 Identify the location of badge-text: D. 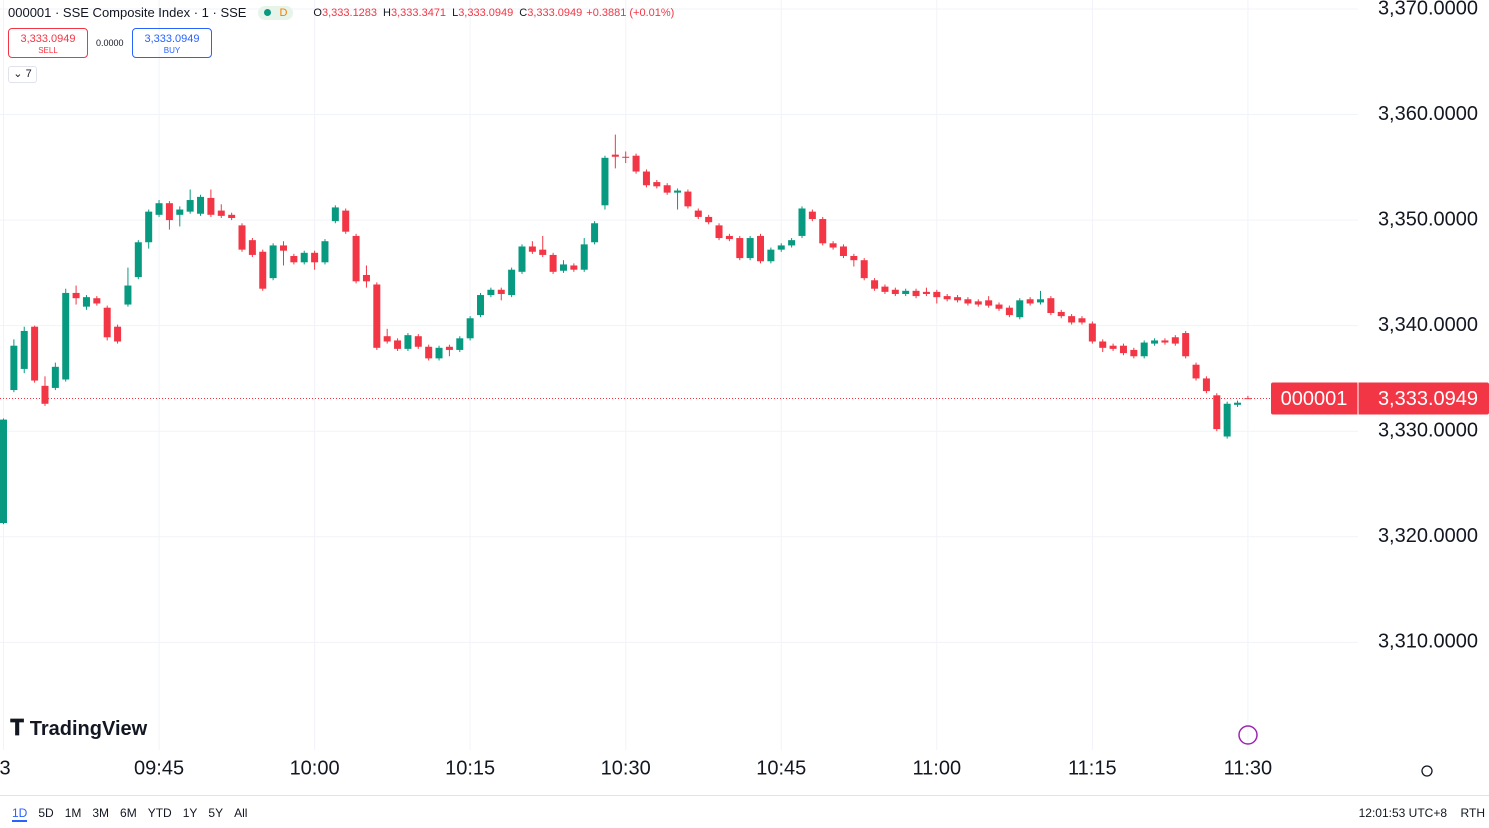
(283, 12).